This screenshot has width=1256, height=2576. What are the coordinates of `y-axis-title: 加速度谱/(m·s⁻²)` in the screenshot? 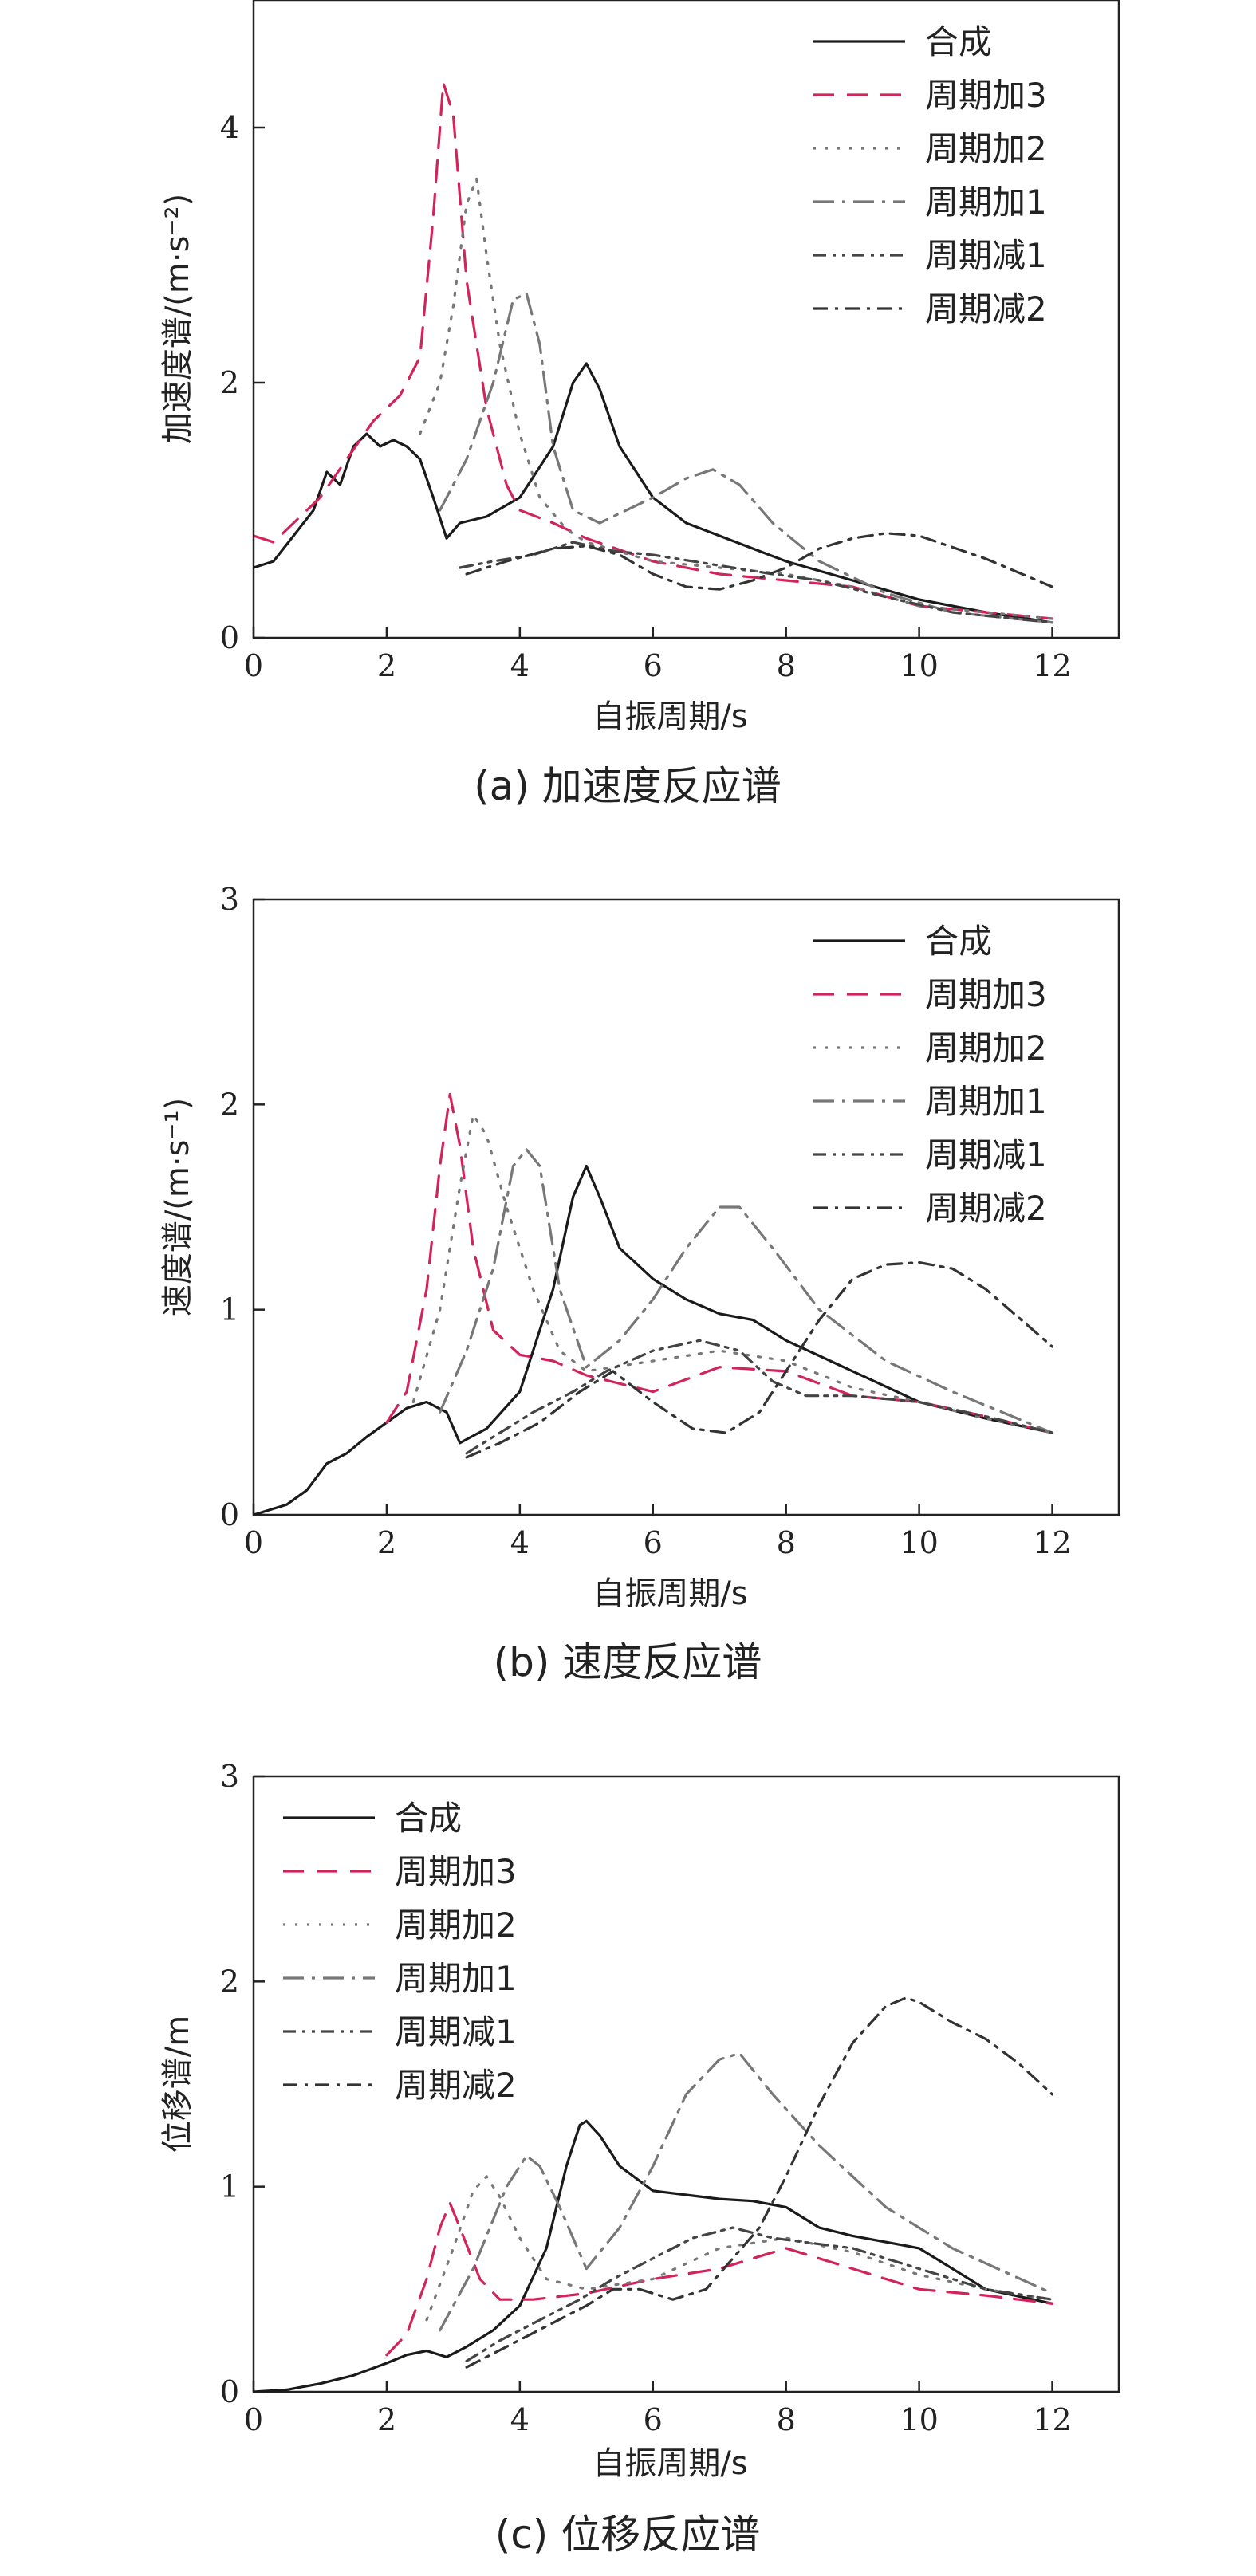 It's located at (177, 319).